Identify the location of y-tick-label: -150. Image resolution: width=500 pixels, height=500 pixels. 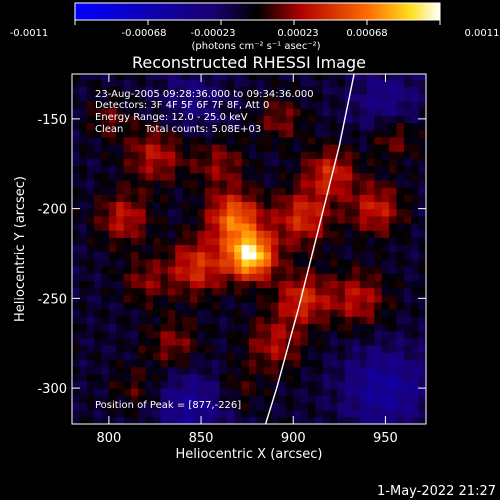
(52, 120).